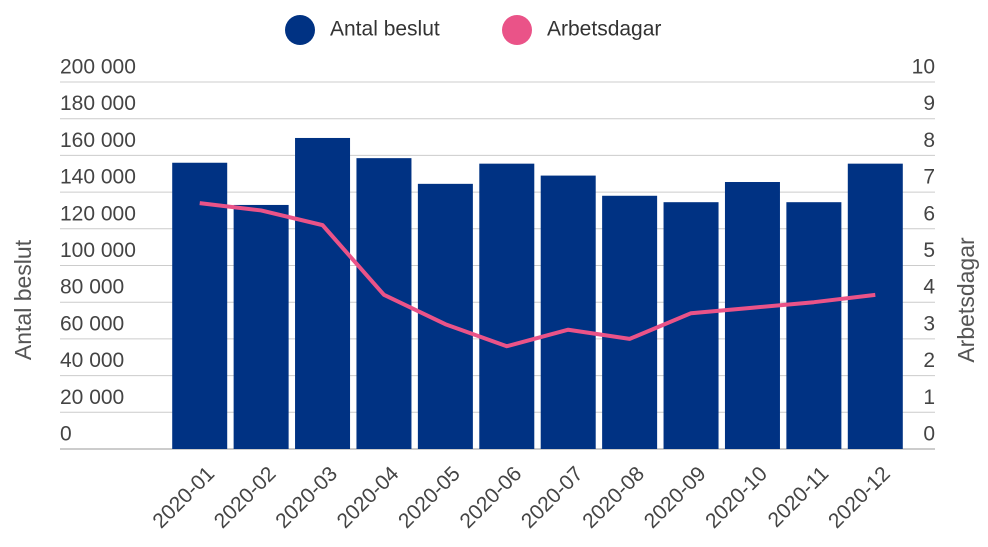 This screenshot has width=988, height=547. What do you see at coordinates (98, 140) in the screenshot?
I see `y-tick-label: 160 000` at bounding box center [98, 140].